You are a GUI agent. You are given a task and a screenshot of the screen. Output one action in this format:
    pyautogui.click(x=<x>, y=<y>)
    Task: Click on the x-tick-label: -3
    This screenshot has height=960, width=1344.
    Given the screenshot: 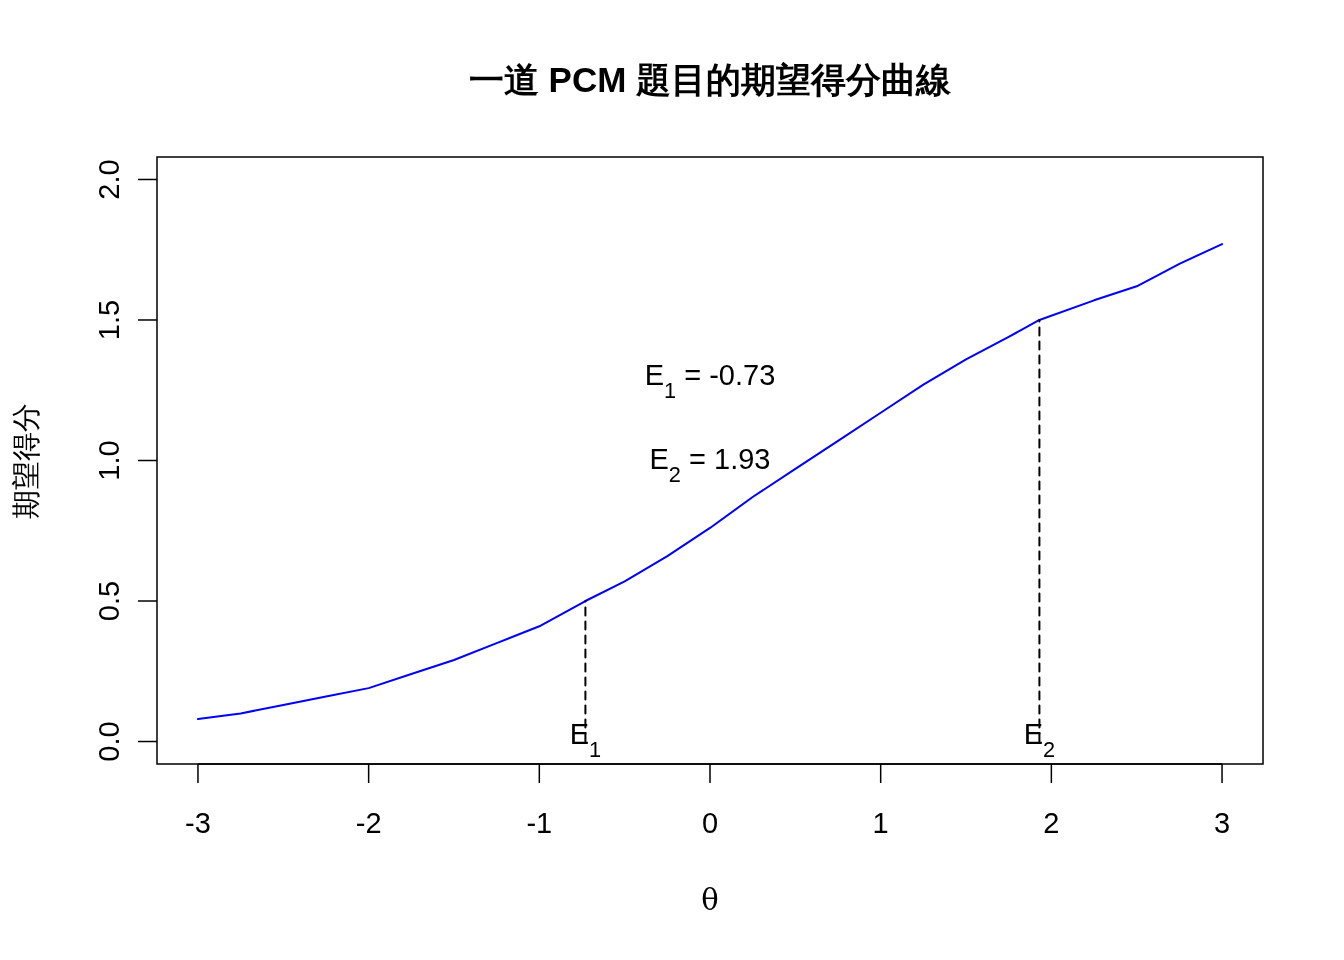 What is the action you would take?
    pyautogui.click(x=198, y=823)
    